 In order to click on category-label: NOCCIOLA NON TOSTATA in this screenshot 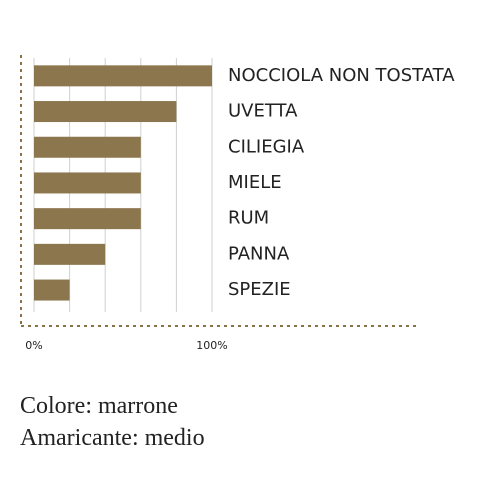, I will do `click(341, 75)`.